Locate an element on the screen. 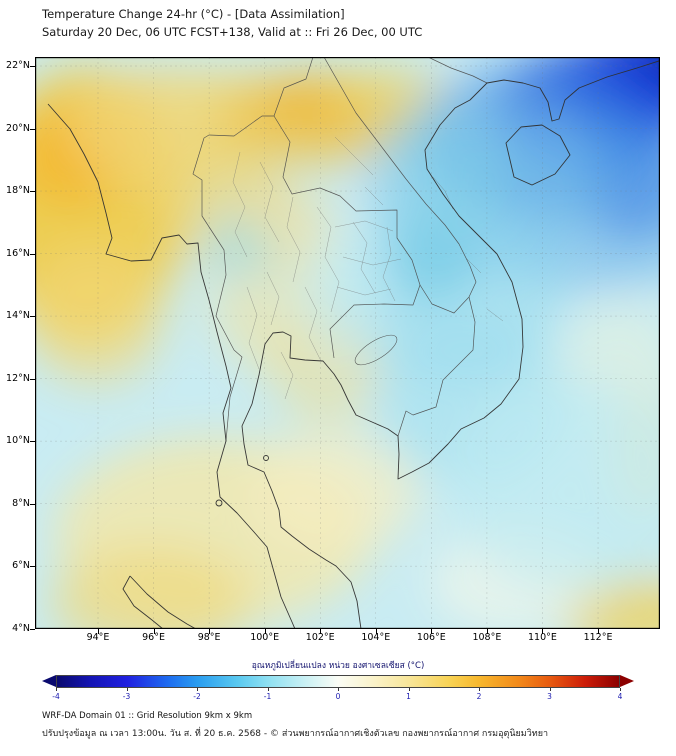 This screenshot has height=756, width=676. lon-axis-label: 100°E is located at coordinates (265, 637).